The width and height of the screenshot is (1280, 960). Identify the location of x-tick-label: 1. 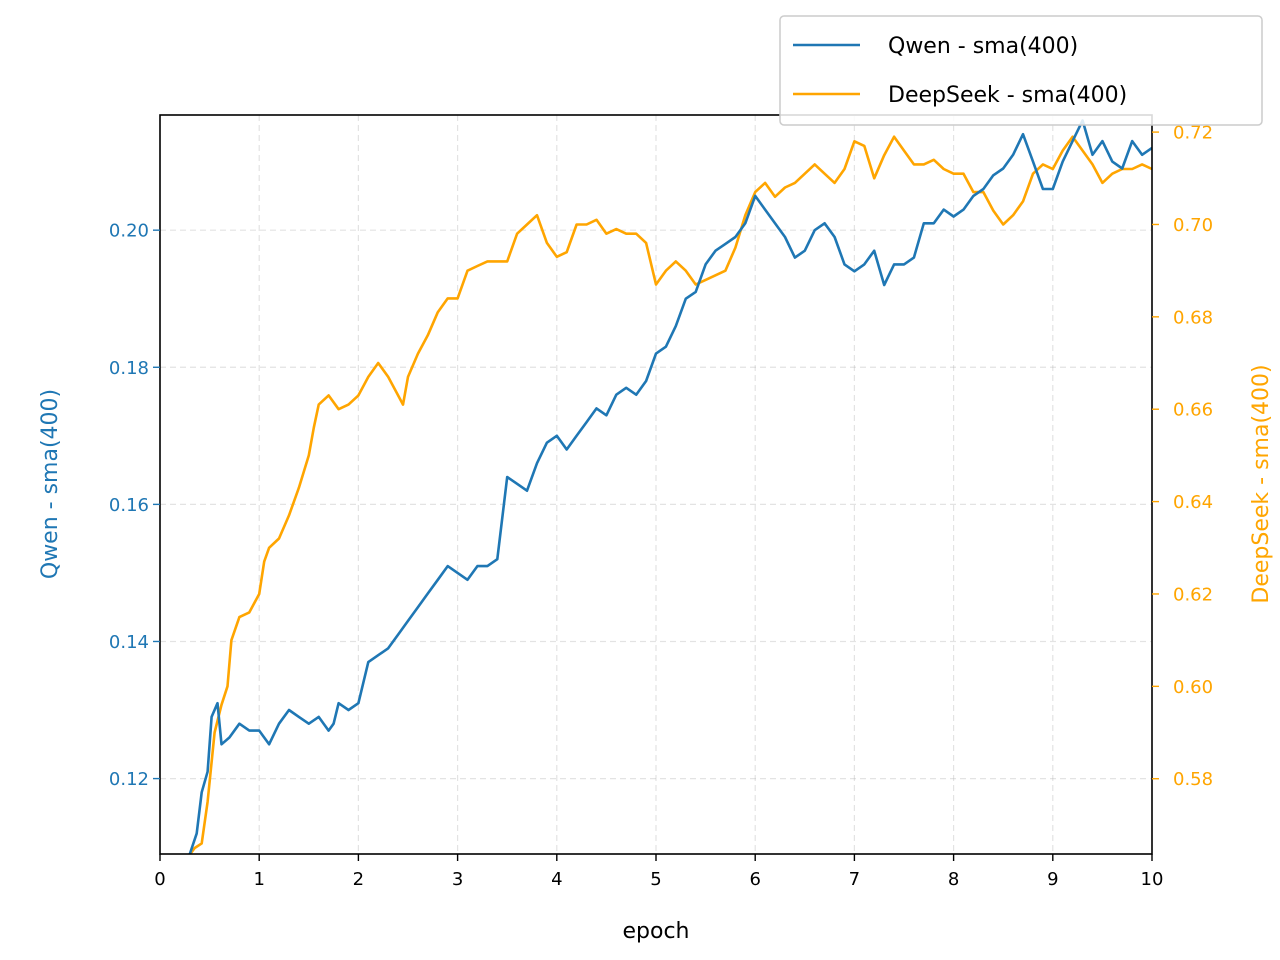
(258, 879).